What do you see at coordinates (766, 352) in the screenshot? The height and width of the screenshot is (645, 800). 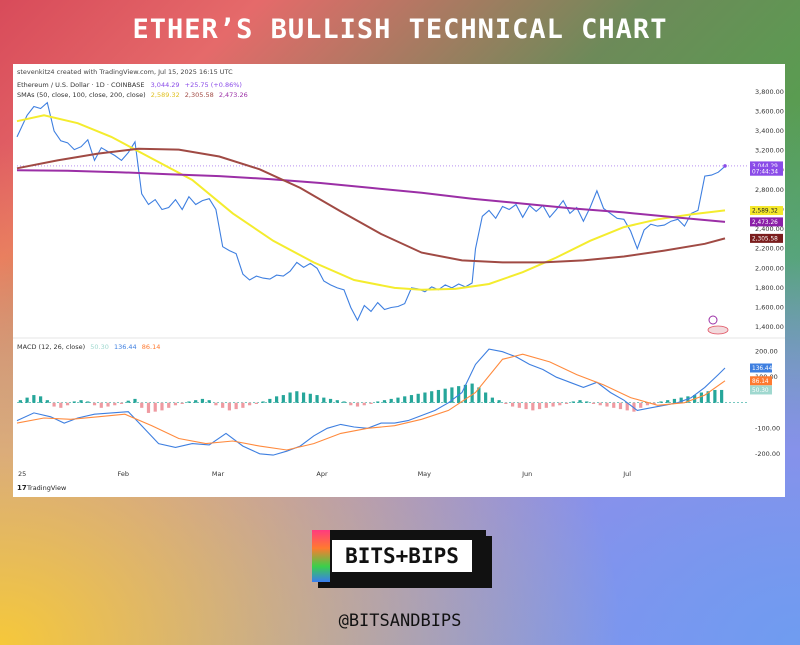 I see `macd-y-tick: 200.00` at bounding box center [766, 352].